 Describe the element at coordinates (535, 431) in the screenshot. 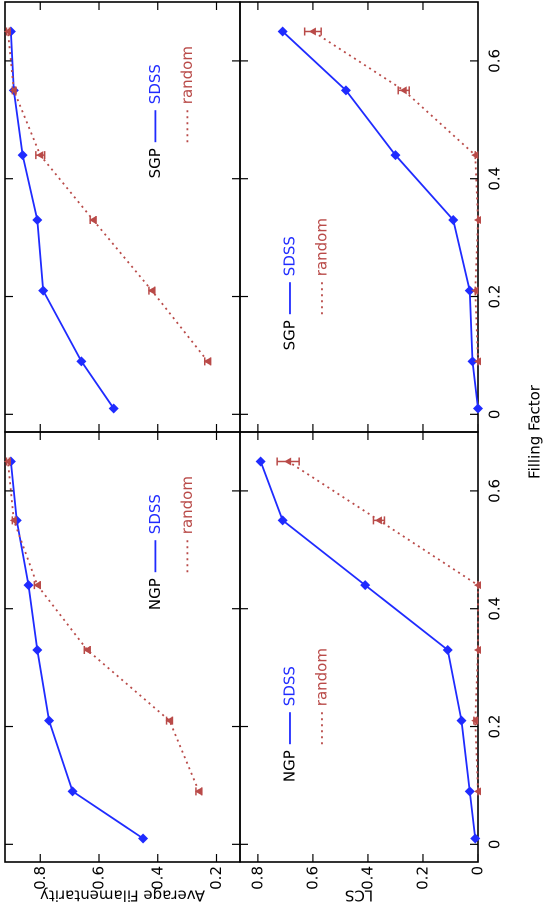

I see `x-axis-label: Filling Factor` at that location.